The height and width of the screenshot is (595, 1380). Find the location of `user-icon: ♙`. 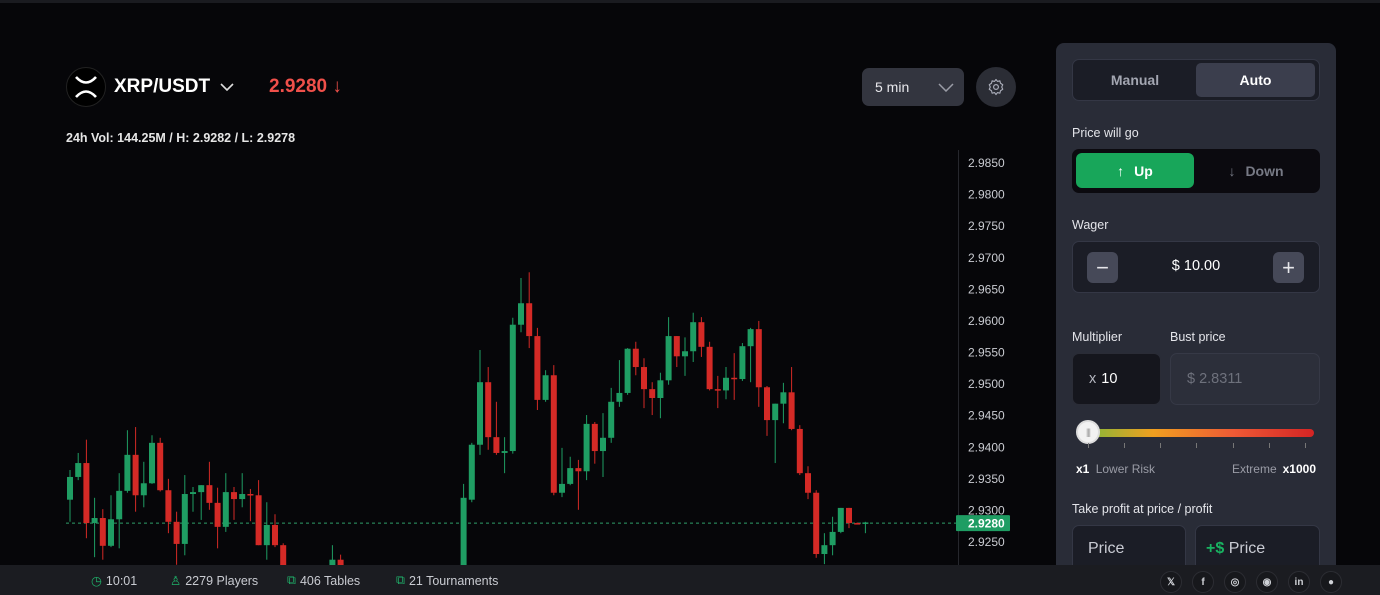

user-icon: ♙ is located at coordinates (176, 581).